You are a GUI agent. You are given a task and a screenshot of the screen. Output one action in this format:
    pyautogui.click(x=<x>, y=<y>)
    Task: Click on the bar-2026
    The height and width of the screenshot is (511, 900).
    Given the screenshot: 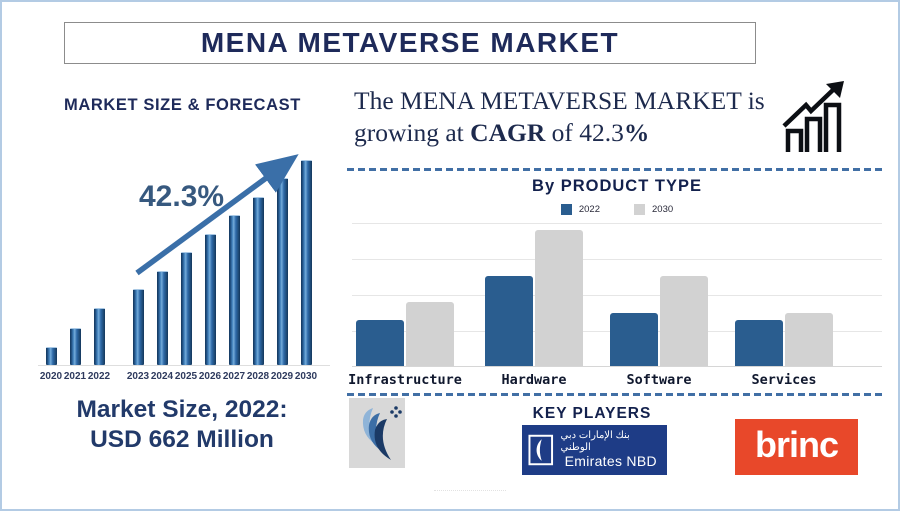 What is the action you would take?
    pyautogui.click(x=210, y=299)
    